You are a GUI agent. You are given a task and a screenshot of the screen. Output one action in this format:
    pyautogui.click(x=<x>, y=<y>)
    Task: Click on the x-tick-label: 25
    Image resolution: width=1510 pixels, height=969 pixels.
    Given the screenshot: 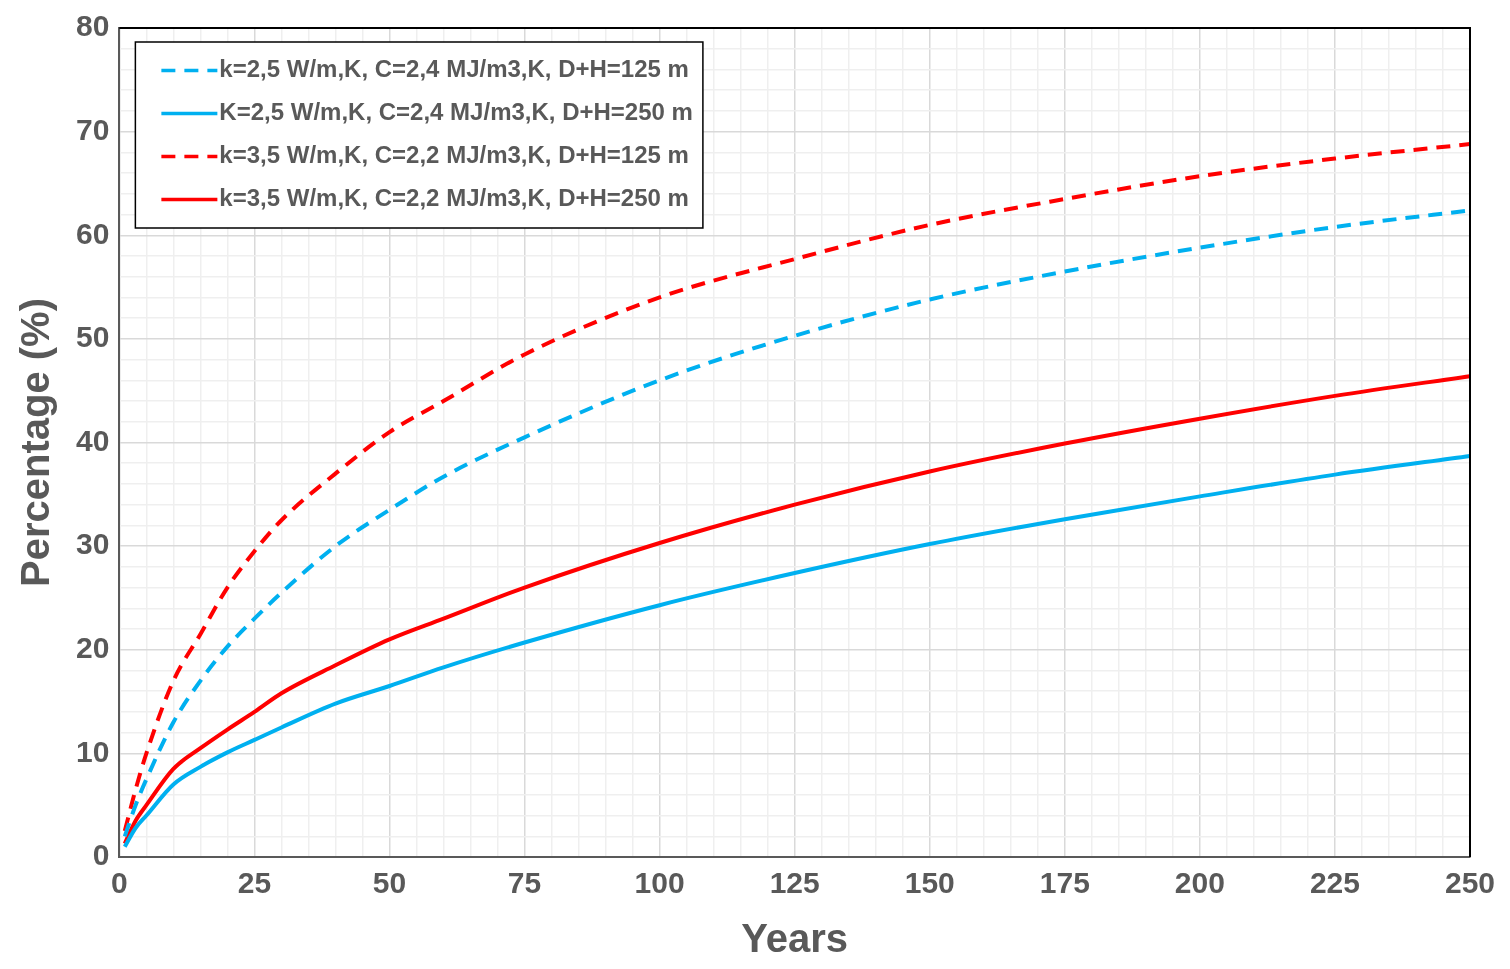 What is the action you would take?
    pyautogui.click(x=254, y=883)
    